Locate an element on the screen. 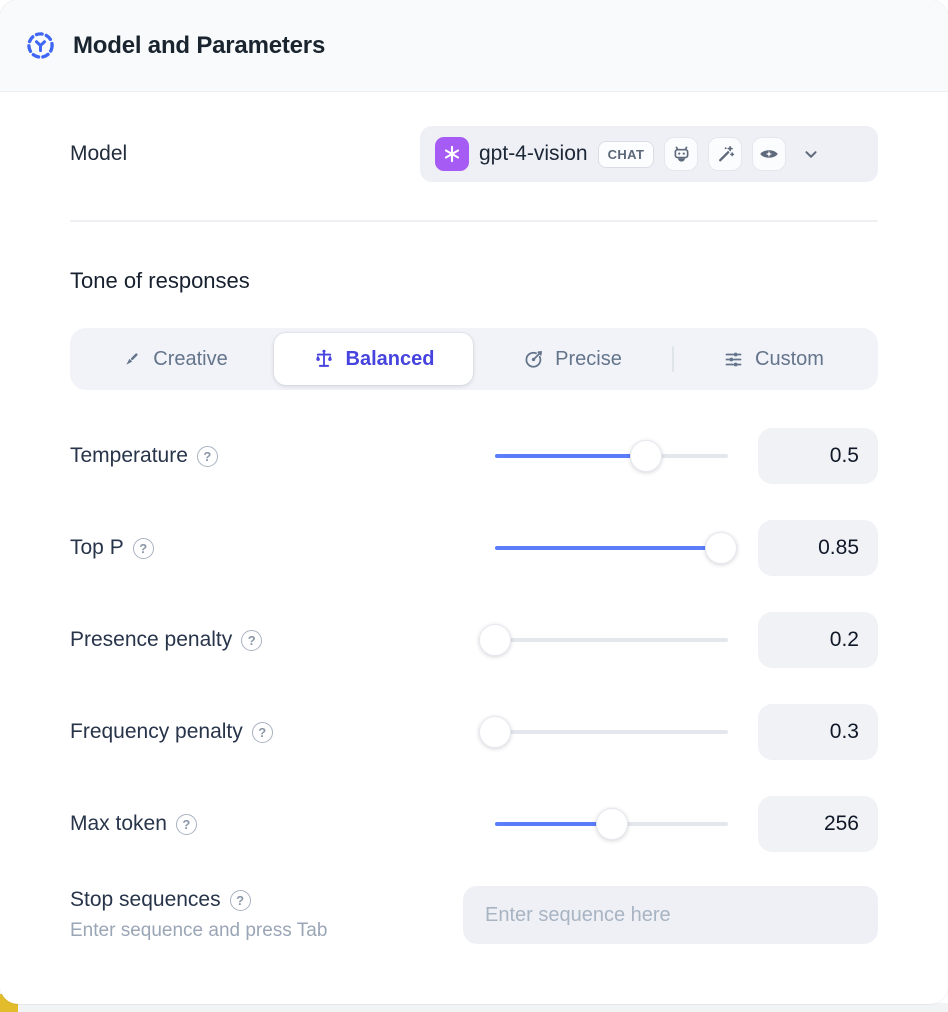  tone-option-label: Custom is located at coordinates (789, 358).